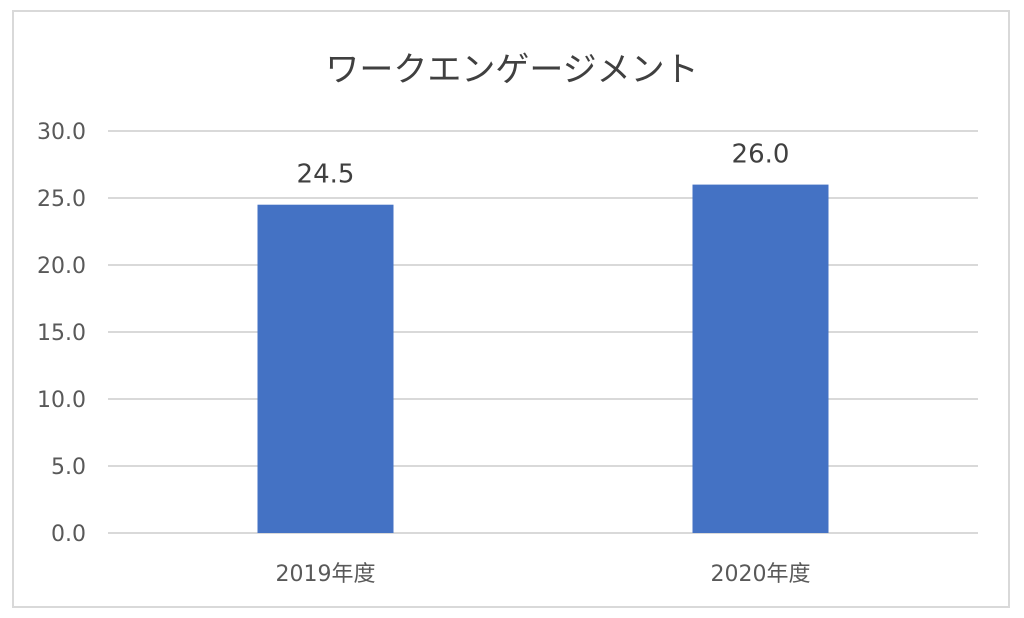 Image resolution: width=1024 pixels, height=618 pixels. I want to click on y-tick-label: 30.0, so click(61, 132).